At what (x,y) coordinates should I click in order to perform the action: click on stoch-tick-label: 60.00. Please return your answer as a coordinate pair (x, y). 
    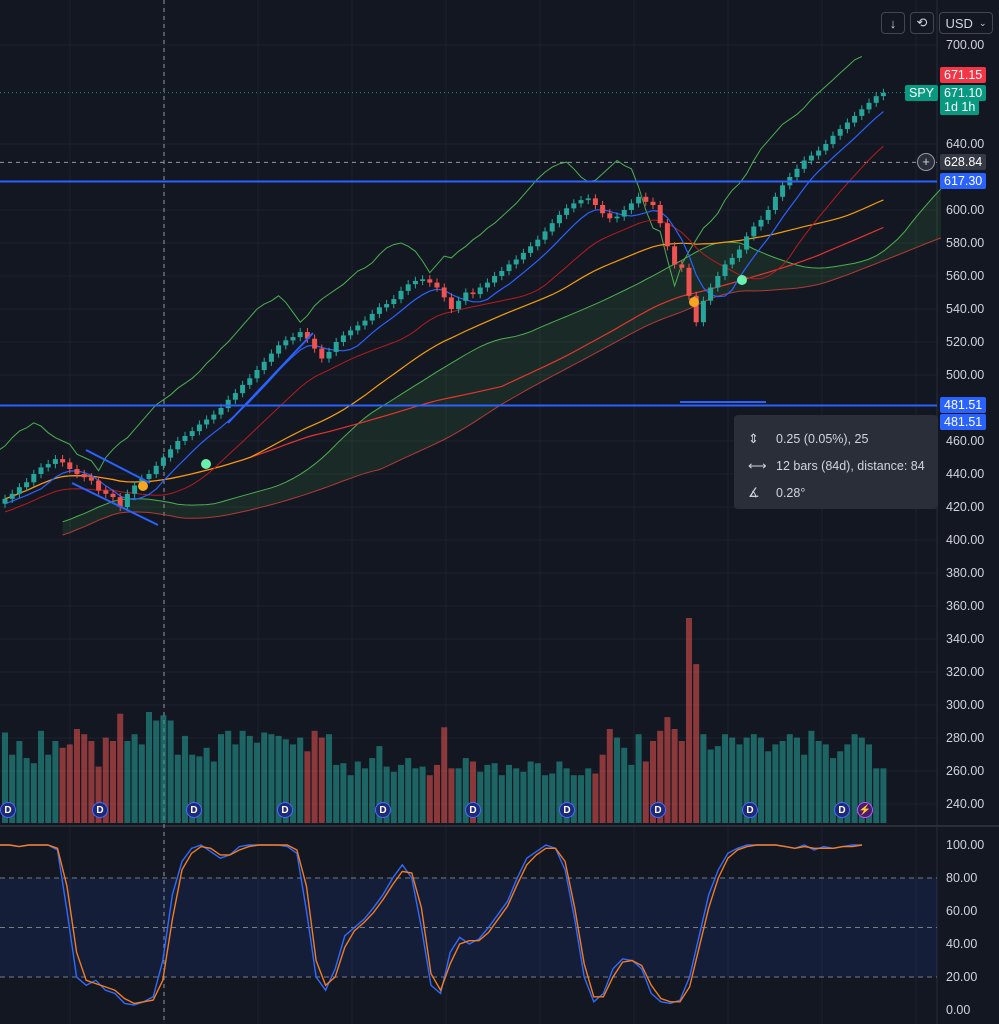
    Looking at the image, I should click on (961, 911).